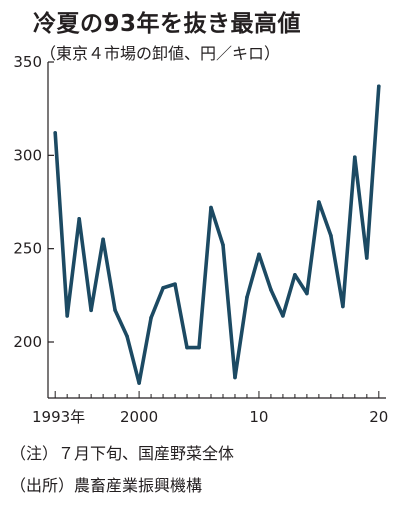 Image resolution: width=400 pixels, height=505 pixels. Describe the element at coordinates (27, 342) in the screenshot. I see `y-tick-label: 200` at that location.